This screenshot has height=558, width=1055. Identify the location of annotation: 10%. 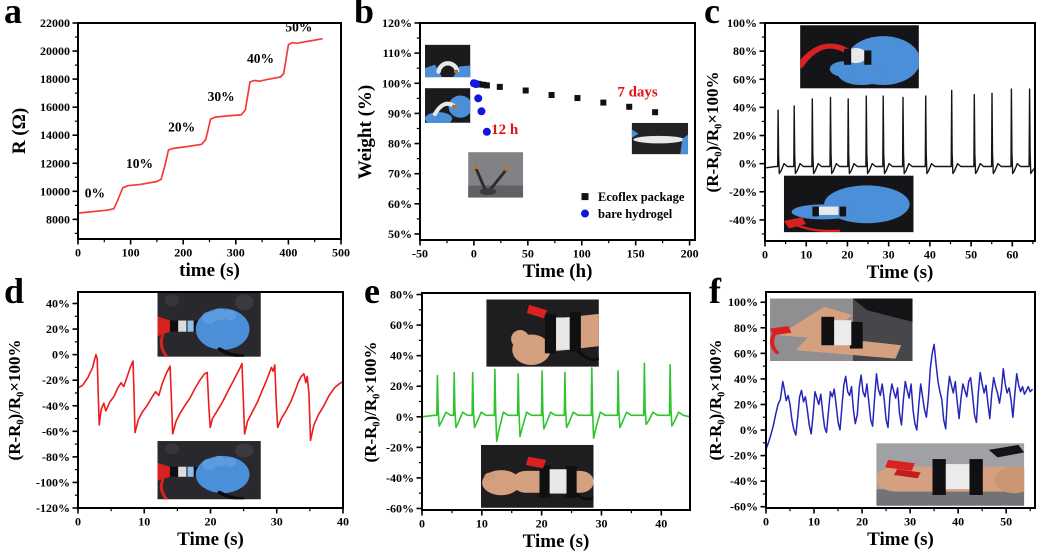
(139, 163).